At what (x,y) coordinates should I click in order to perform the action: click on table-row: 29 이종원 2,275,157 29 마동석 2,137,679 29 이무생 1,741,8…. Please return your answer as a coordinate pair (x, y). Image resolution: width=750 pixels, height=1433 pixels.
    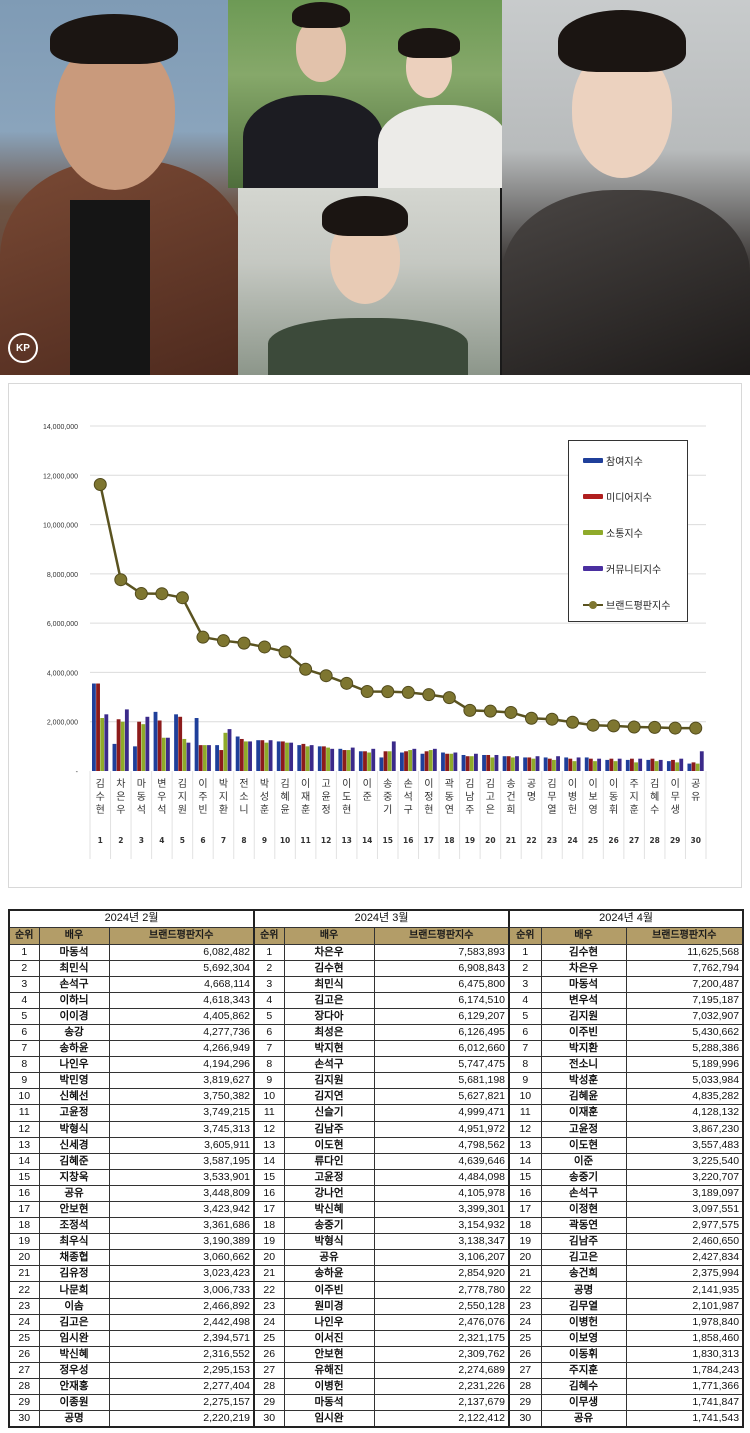
    Looking at the image, I should click on (376, 1403).